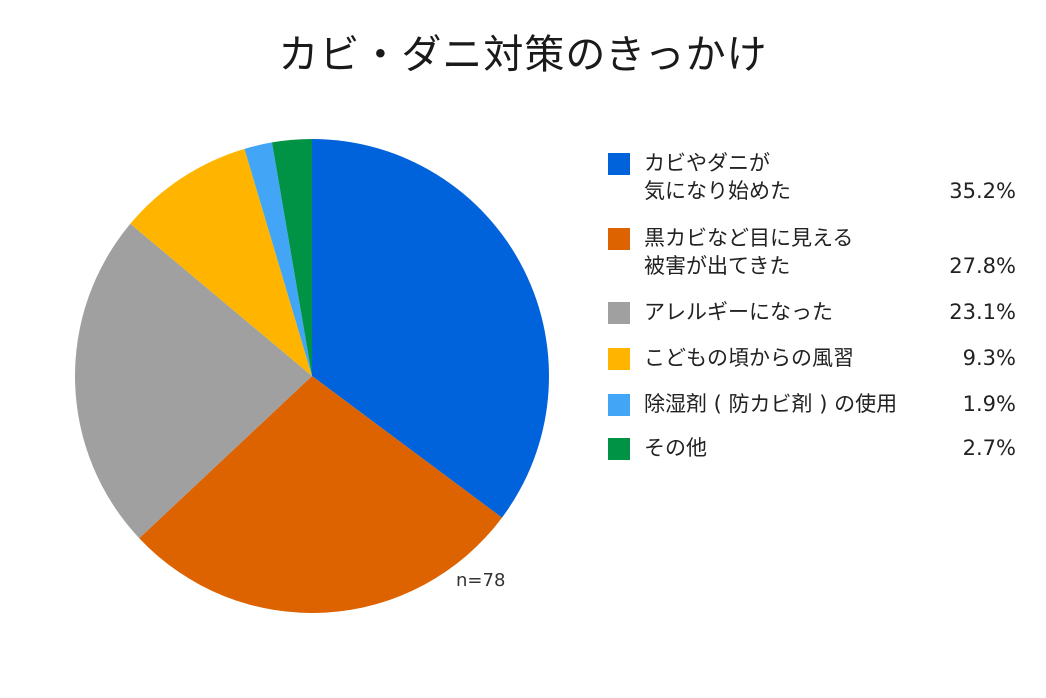 This screenshot has width=1046, height=698. Describe the element at coordinates (982, 312) in the screenshot. I see `legend-value: 23.1%` at that location.